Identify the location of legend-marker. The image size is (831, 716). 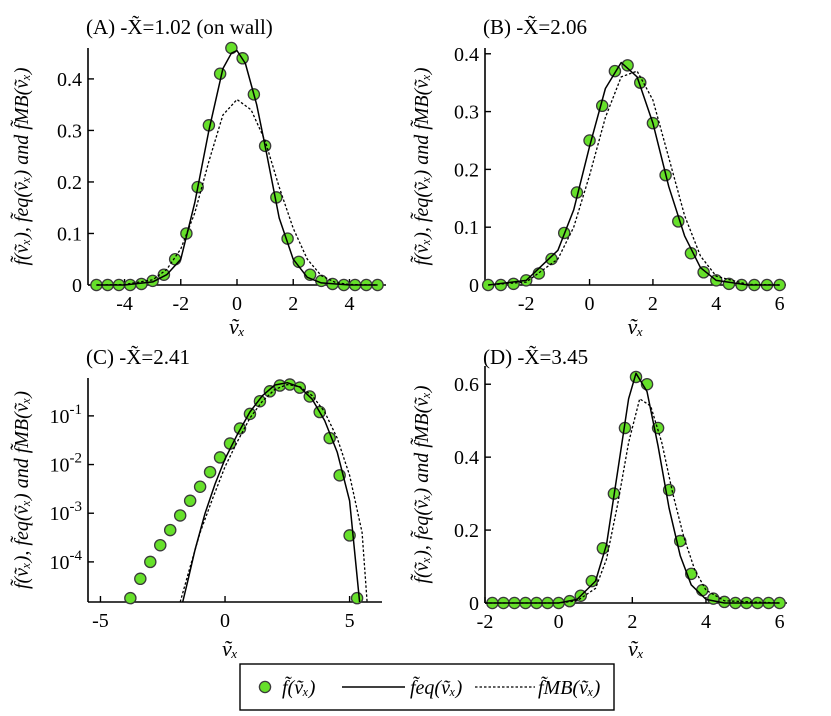
(265, 687).